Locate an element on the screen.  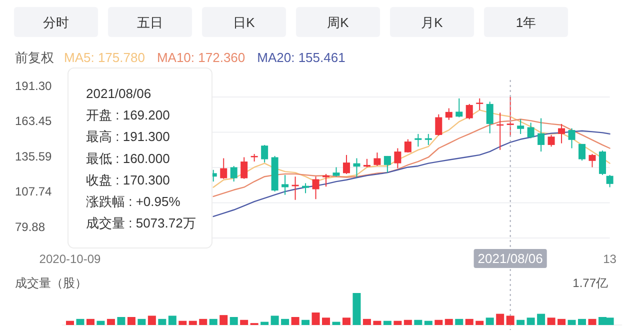
y-tick-label: 135.59 is located at coordinates (33, 157).